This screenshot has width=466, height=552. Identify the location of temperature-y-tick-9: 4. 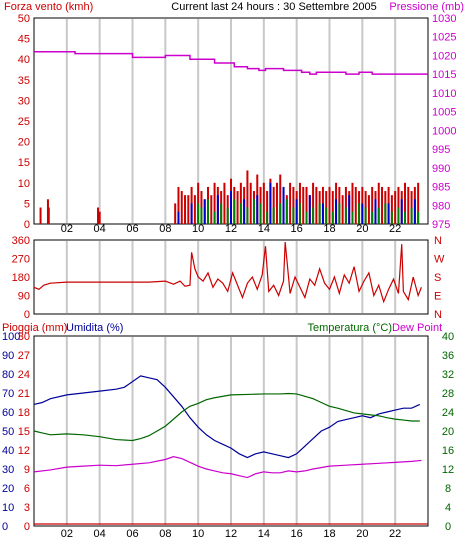
(448, 508).